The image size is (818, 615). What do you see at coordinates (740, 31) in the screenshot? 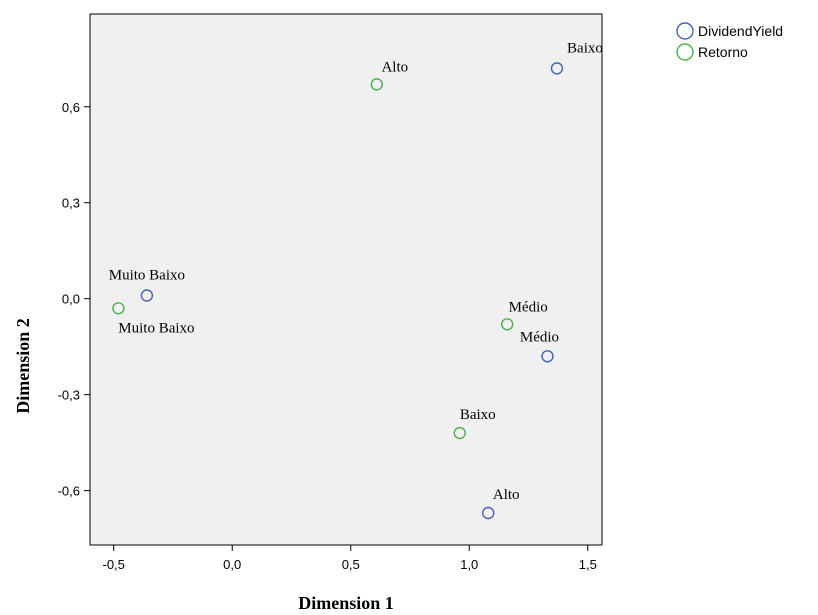
I see `legend-label: DividendYield` at bounding box center [740, 31].